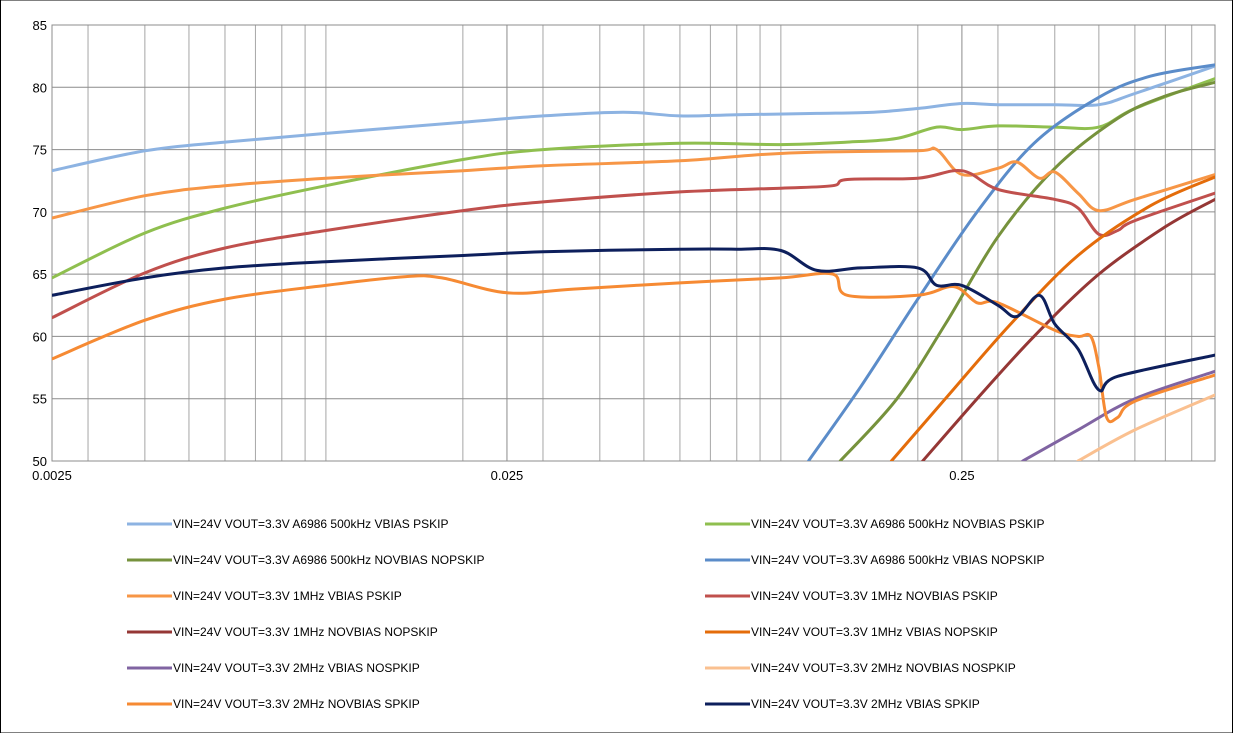  What do you see at coordinates (40, 25) in the screenshot?
I see `y-tick-label: 85` at bounding box center [40, 25].